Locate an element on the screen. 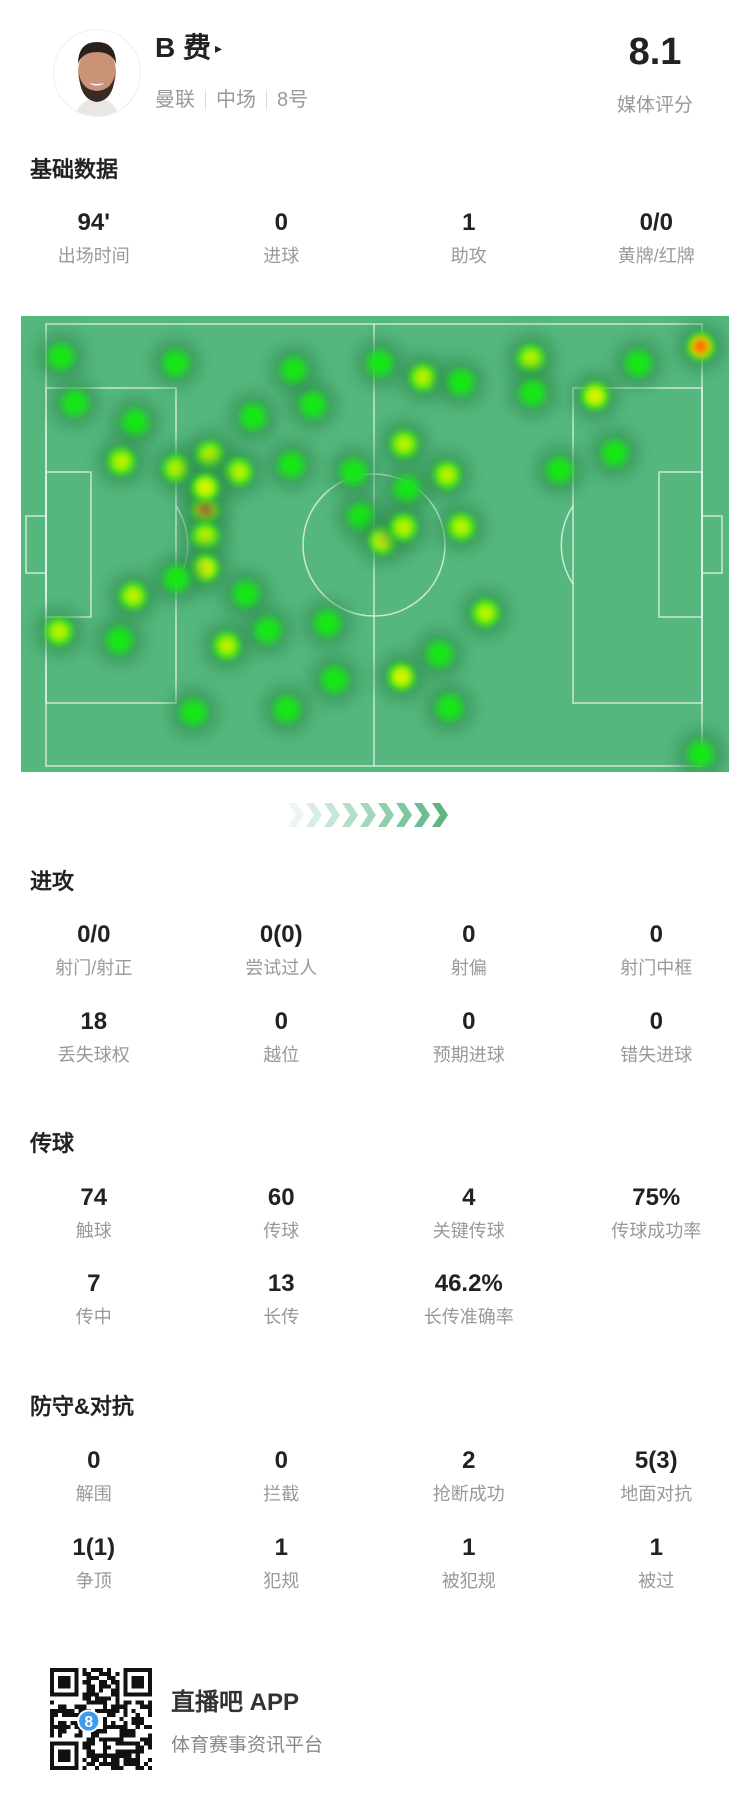 The height and width of the screenshot is (1808, 750). stat-offsides: 0 越位 is located at coordinates (282, 1037).